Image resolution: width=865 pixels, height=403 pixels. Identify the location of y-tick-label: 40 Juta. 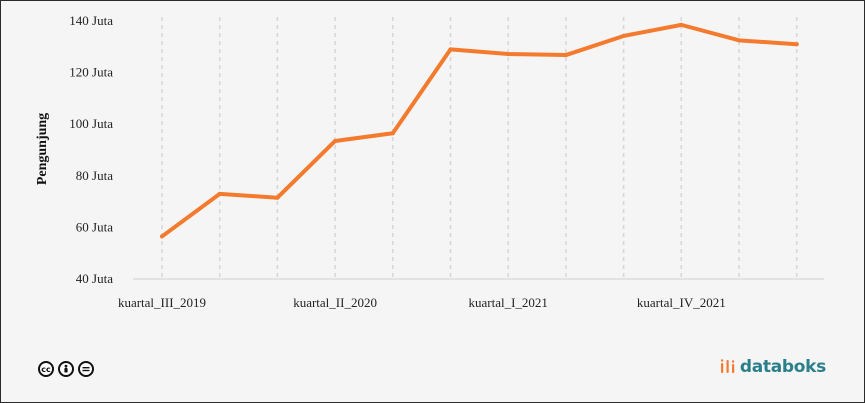
(94, 278).